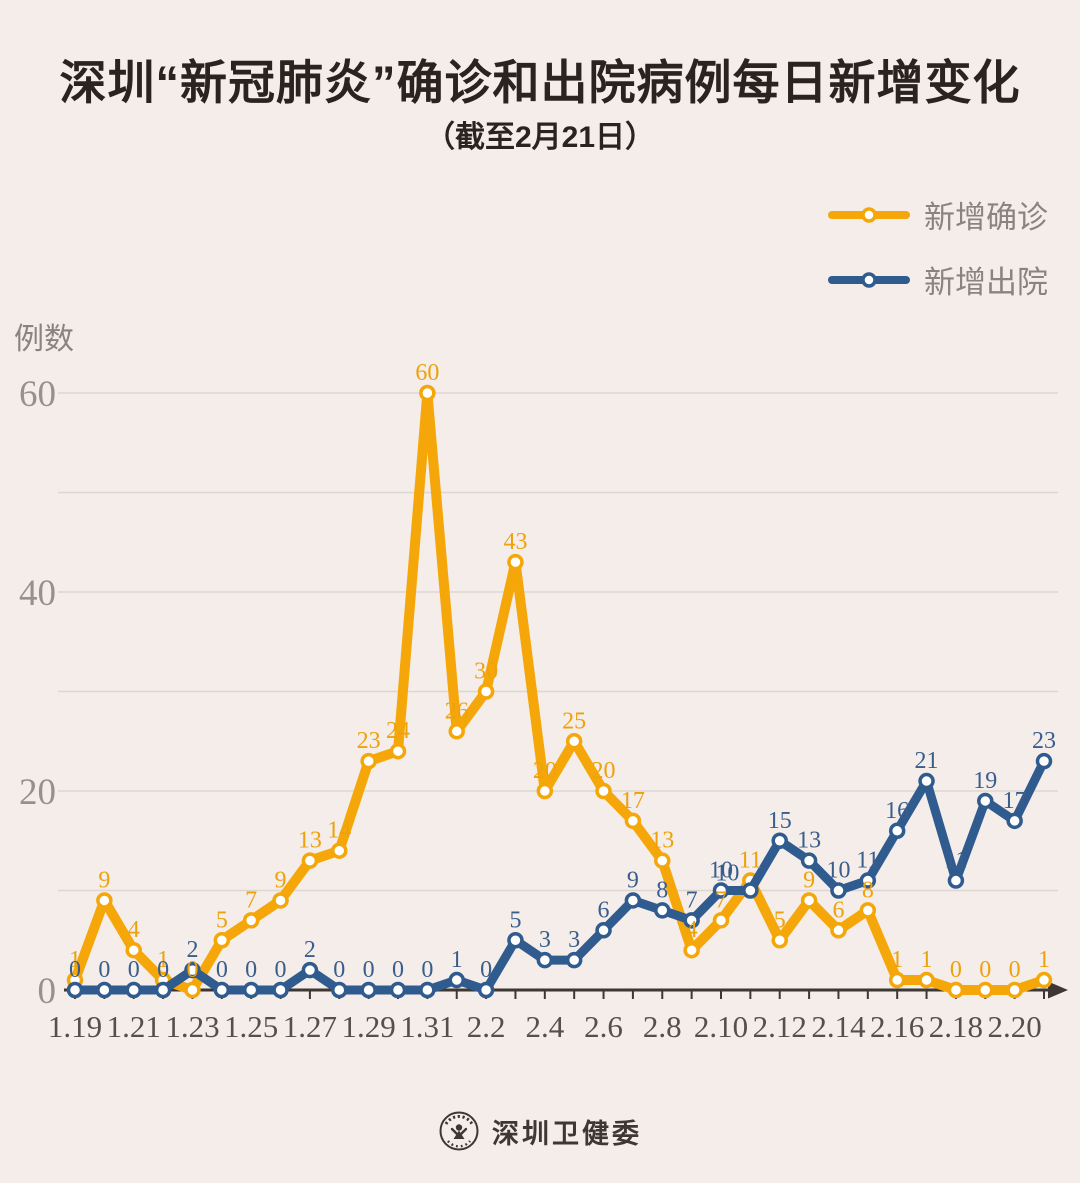 Image resolution: width=1080 pixels, height=1183 pixels. I want to click on confirmed-value-label: 20, so click(604, 771).